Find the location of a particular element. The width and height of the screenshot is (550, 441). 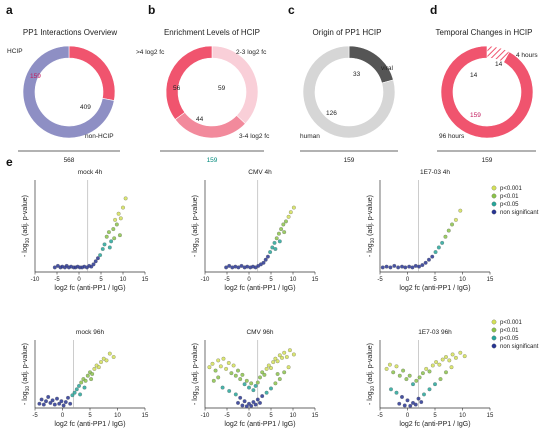

x-tick-label: 5 is located at coordinates (435, 416).